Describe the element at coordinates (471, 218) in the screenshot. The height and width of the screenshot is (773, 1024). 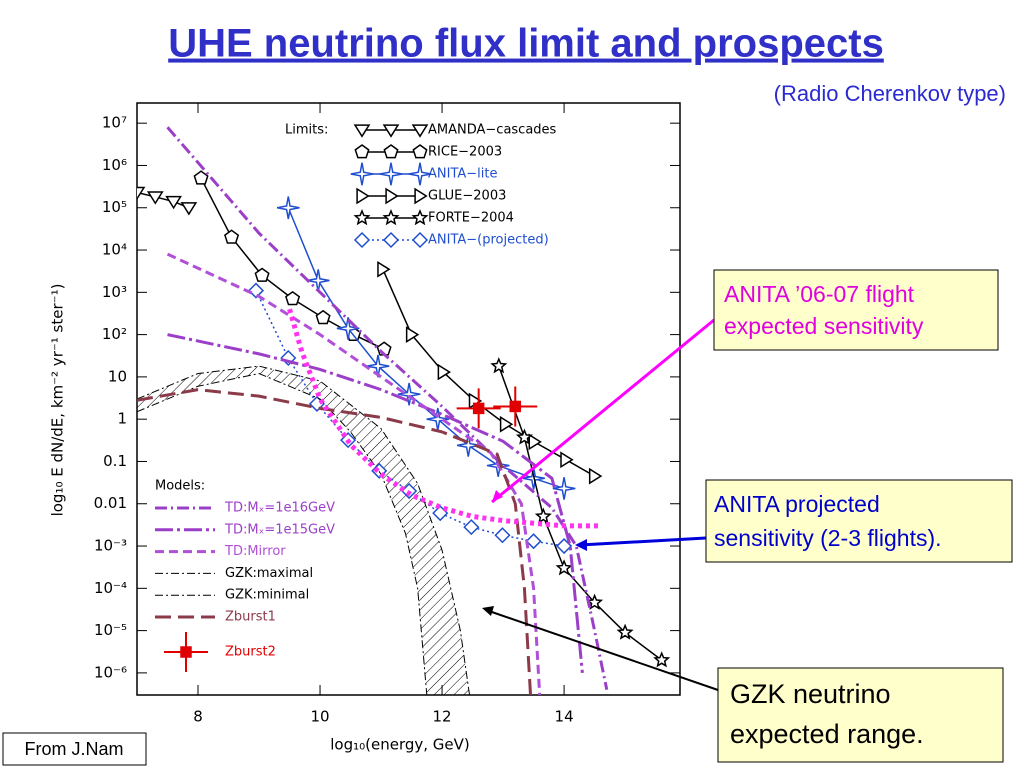
I see `legend-label: FORTE−2004` at that location.